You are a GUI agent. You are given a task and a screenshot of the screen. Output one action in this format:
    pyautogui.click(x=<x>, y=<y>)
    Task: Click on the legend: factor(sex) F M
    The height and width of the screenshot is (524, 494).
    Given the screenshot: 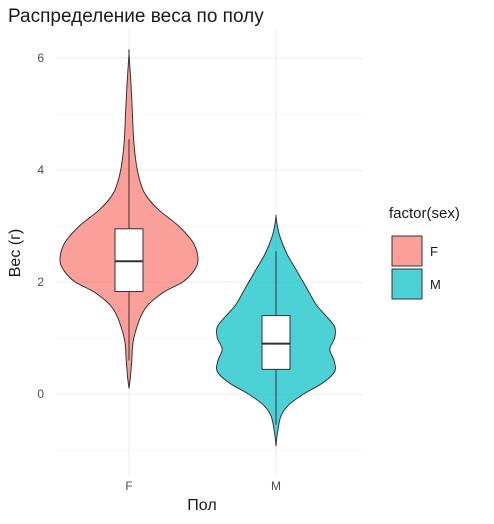 What is the action you would take?
    pyautogui.click(x=424, y=252)
    